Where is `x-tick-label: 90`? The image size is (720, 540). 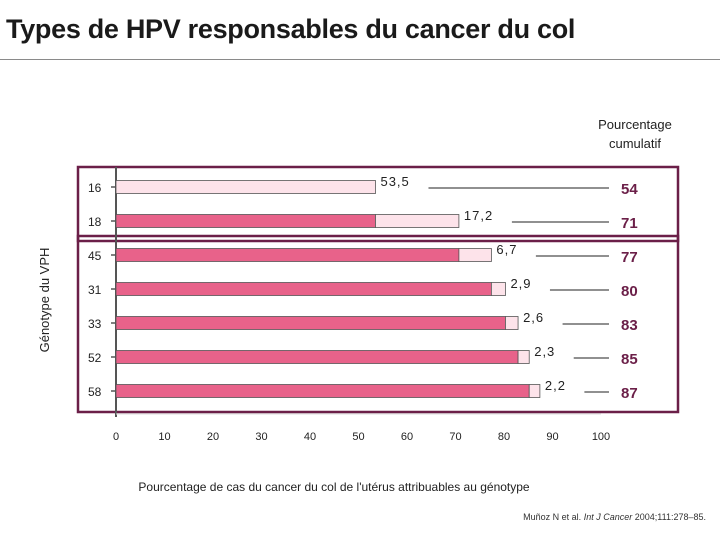 x-tick-label: 90 is located at coordinates (552, 437).